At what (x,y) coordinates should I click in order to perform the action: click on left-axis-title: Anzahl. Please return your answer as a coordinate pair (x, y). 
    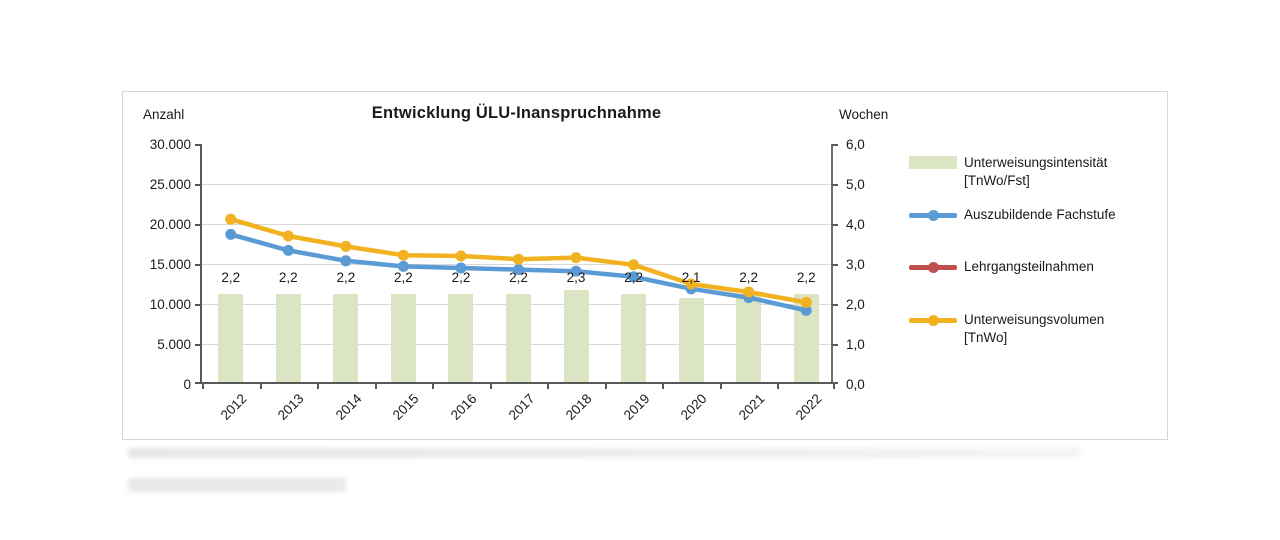
    Looking at the image, I should click on (164, 114).